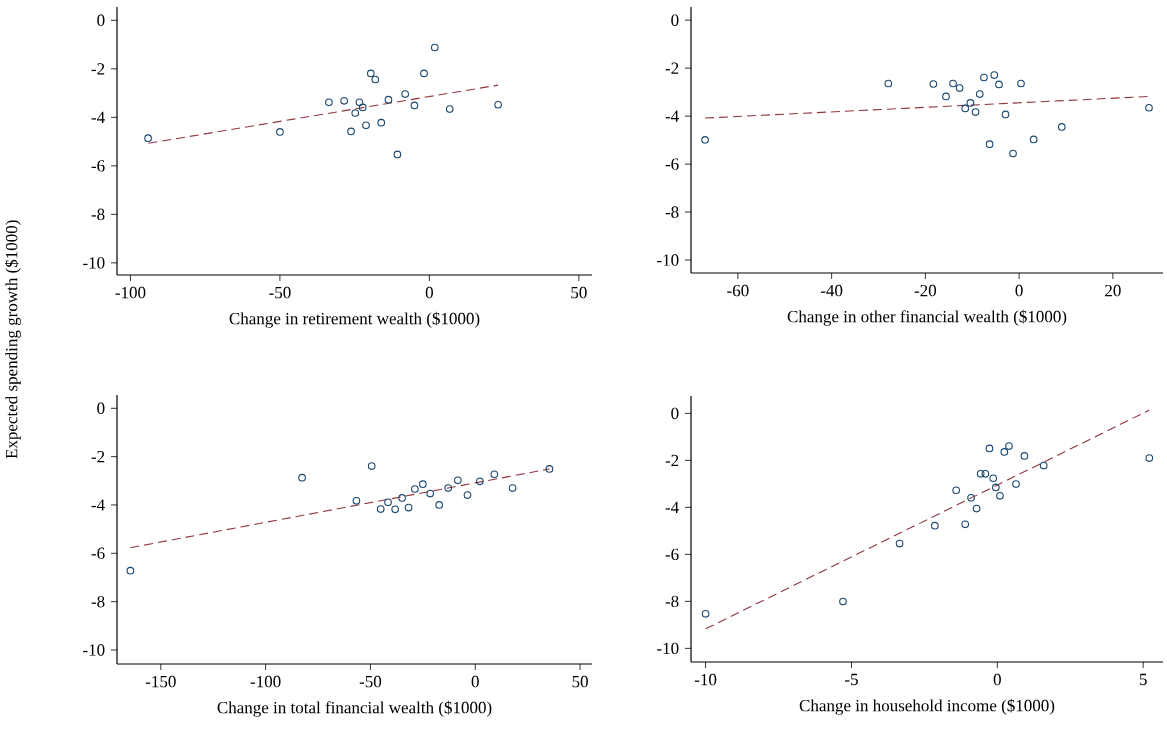 The image size is (1167, 731). Describe the element at coordinates (160, 681) in the screenshot. I see `x-tick-label: -150` at that location.